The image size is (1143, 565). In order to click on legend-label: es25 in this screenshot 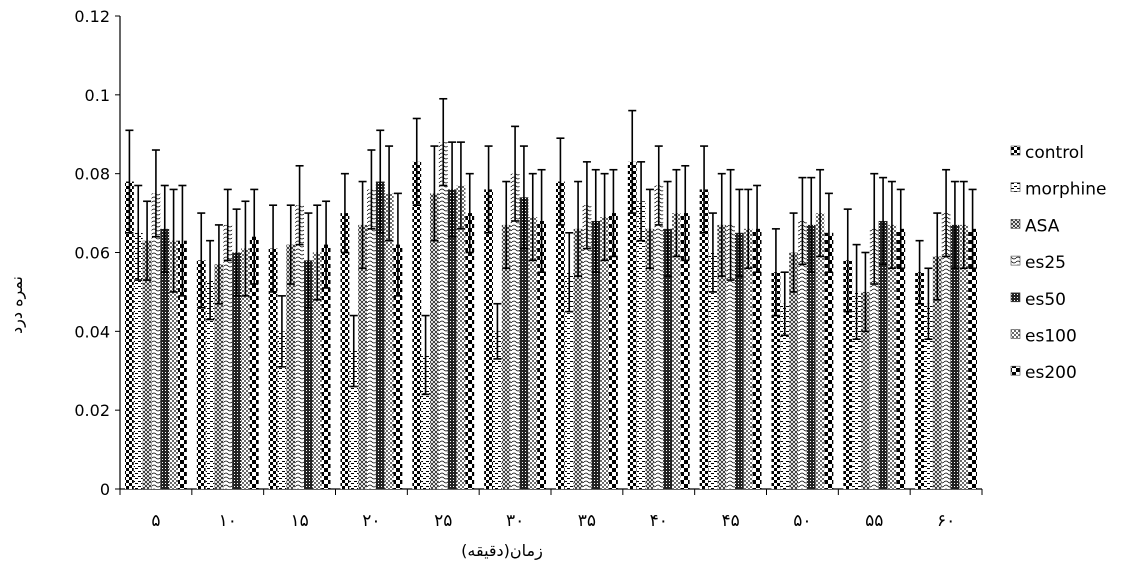, I will do `click(1045, 263)`.